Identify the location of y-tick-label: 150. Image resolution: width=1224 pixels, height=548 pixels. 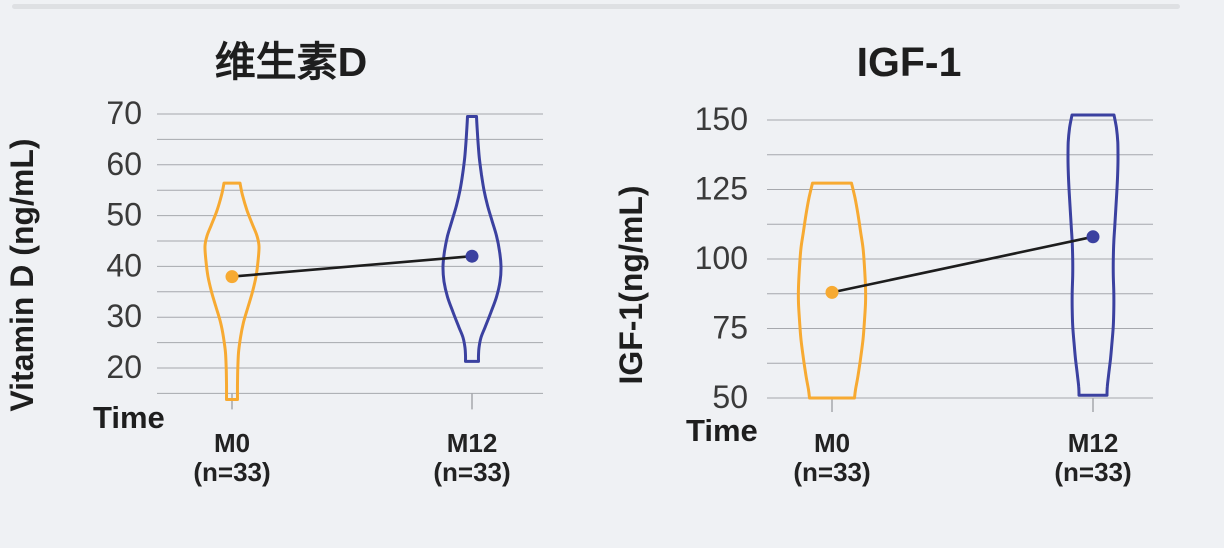
(721, 119).